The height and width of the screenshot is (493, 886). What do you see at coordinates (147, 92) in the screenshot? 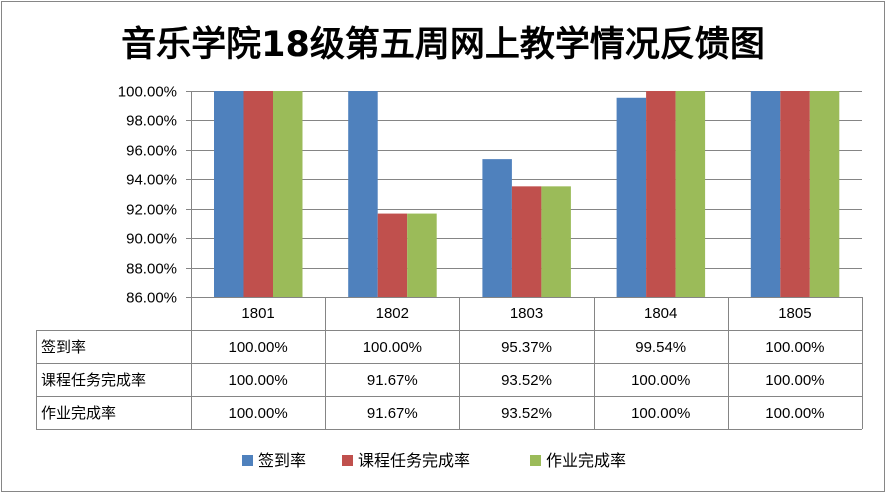
I see `y-tick-label: 100.00%` at bounding box center [147, 92].